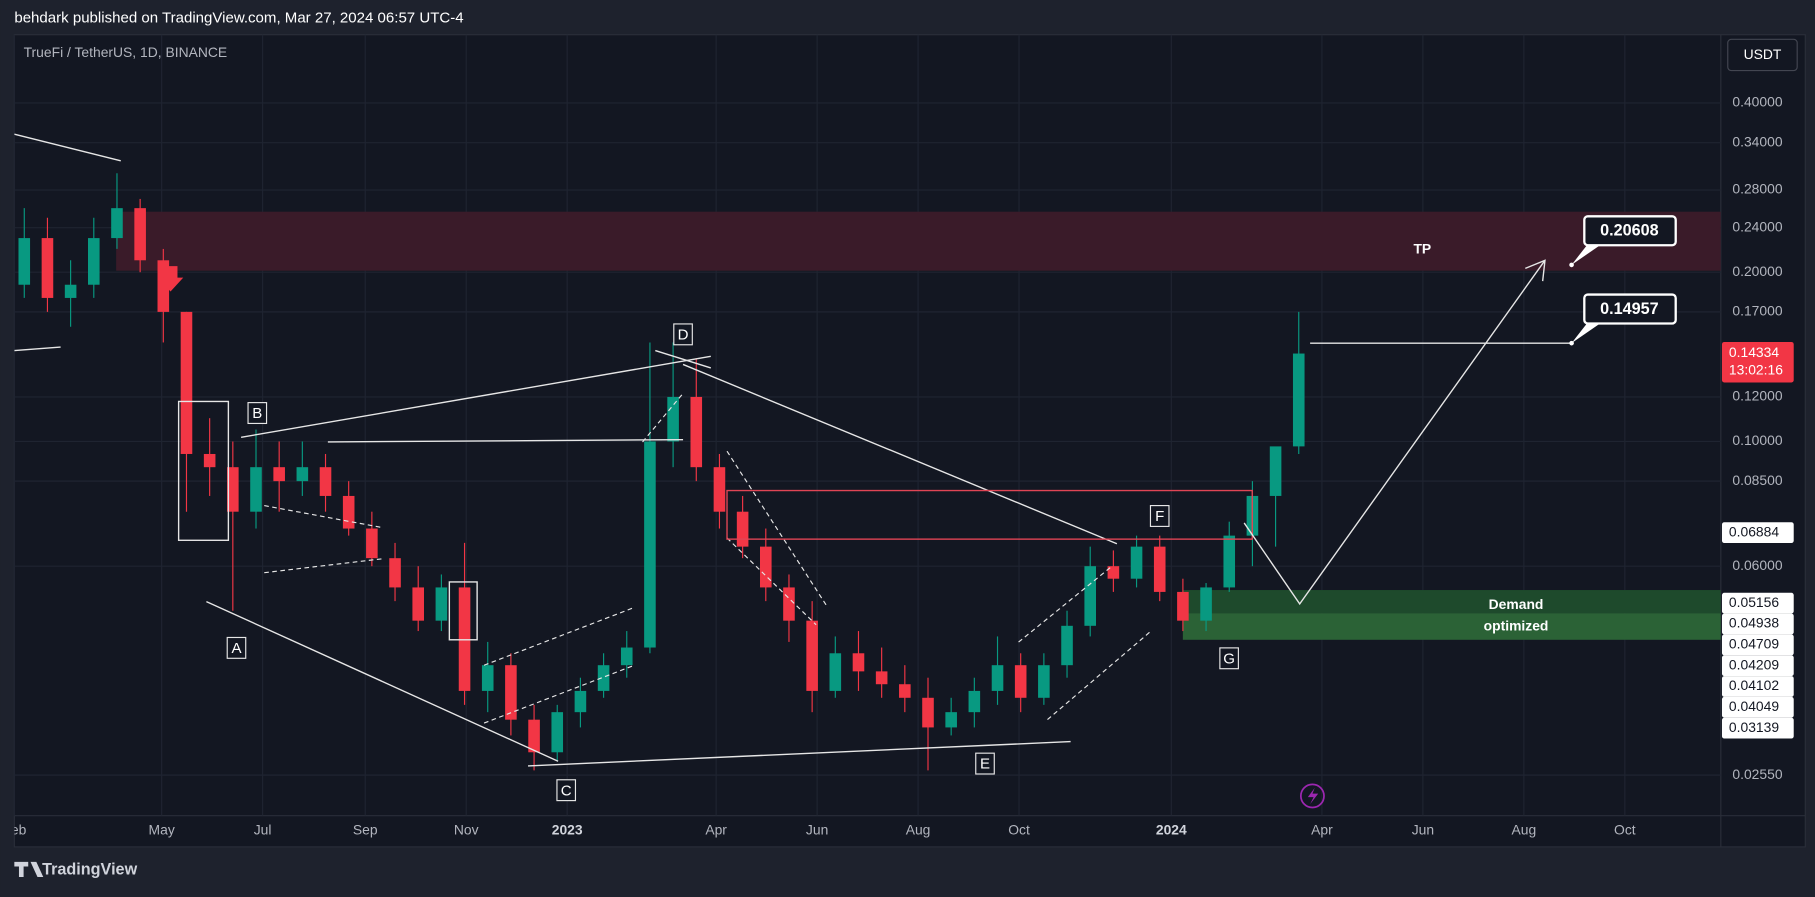 The height and width of the screenshot is (897, 1815). What do you see at coordinates (1422, 249) in the screenshot?
I see `tp-label: TP` at bounding box center [1422, 249].